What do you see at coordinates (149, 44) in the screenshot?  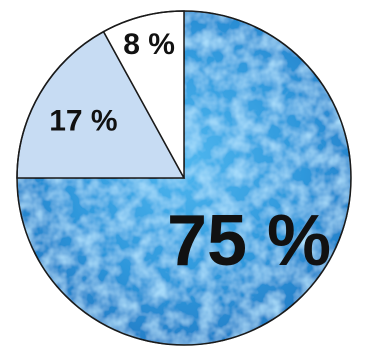 I see `pie-label-8: 8 %` at bounding box center [149, 44].